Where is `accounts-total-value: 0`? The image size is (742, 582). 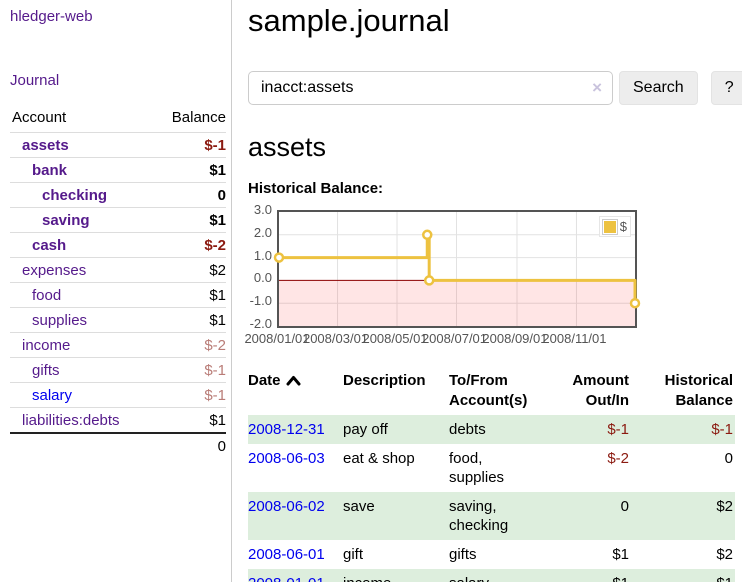
accounts-total-value: 0 is located at coordinates (221, 446).